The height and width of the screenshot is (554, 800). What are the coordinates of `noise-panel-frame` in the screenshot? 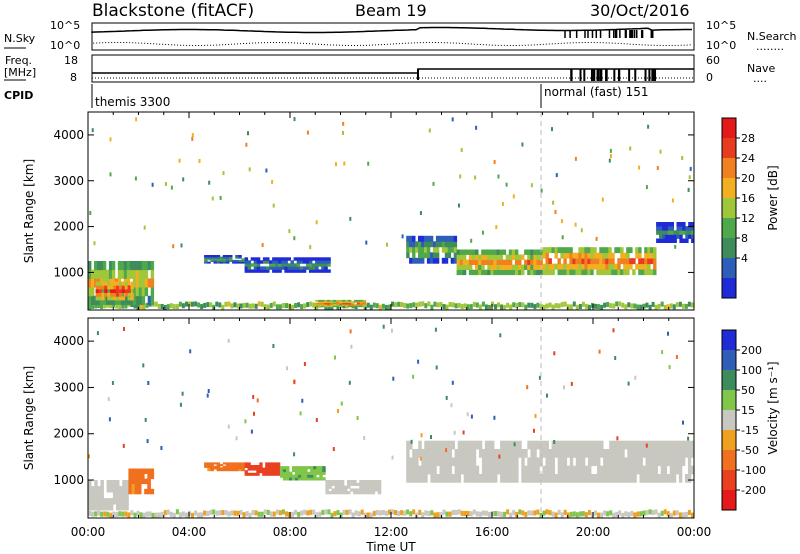 It's located at (393, 36).